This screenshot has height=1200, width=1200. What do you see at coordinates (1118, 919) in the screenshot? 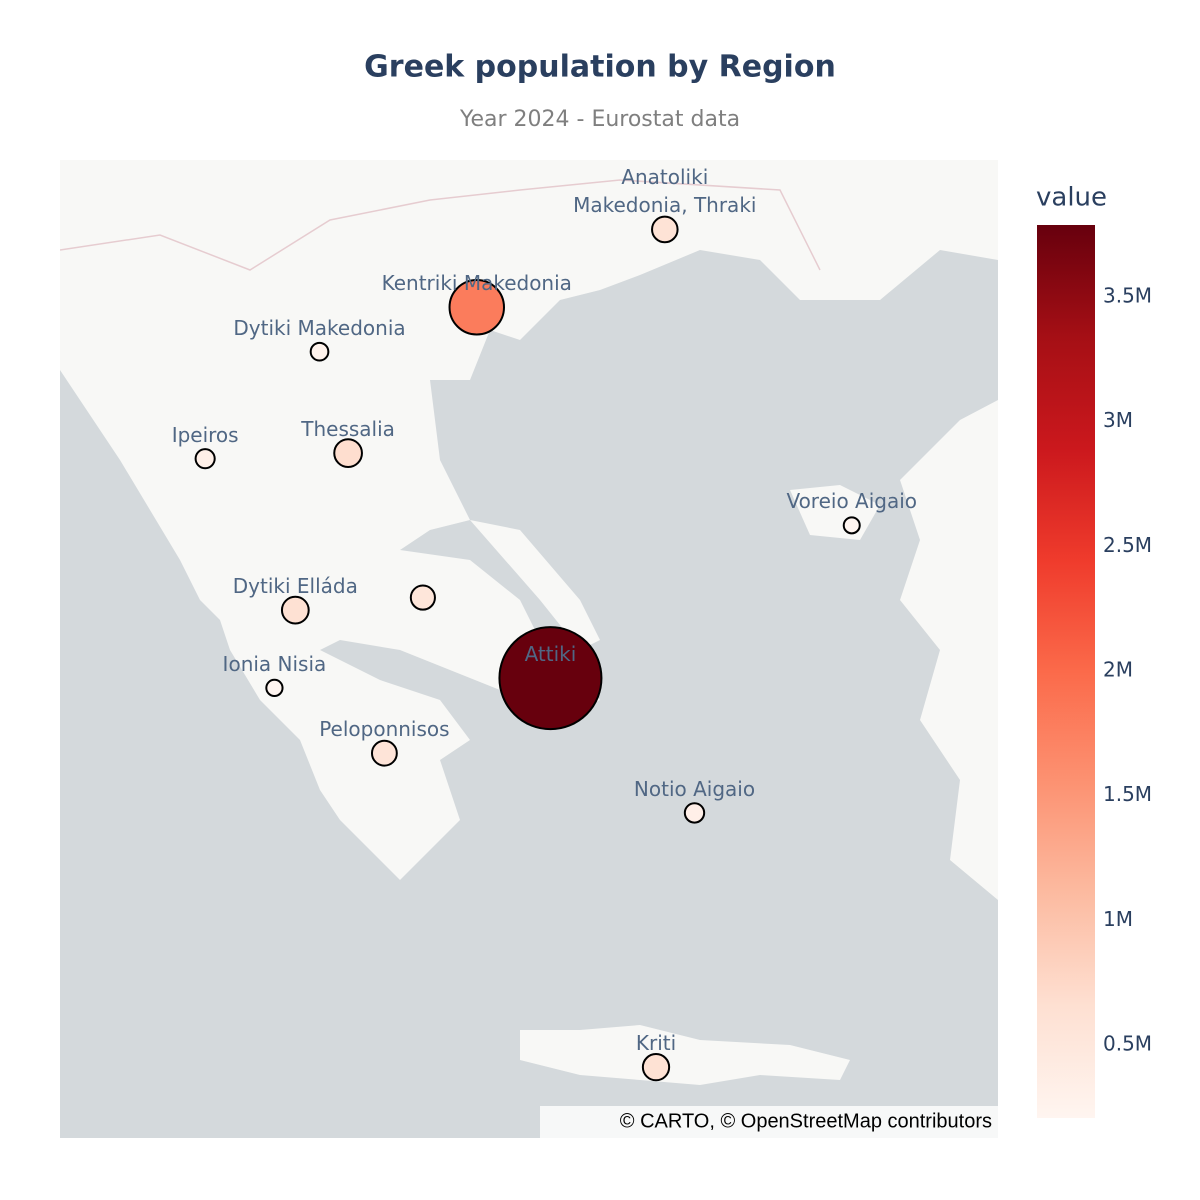
I see `colorbar-tick-label: 1M` at bounding box center [1118, 919].